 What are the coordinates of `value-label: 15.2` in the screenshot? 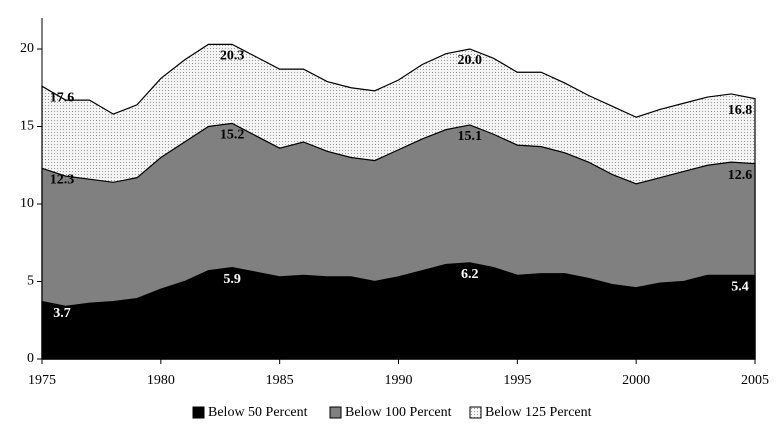 It's located at (232, 135).